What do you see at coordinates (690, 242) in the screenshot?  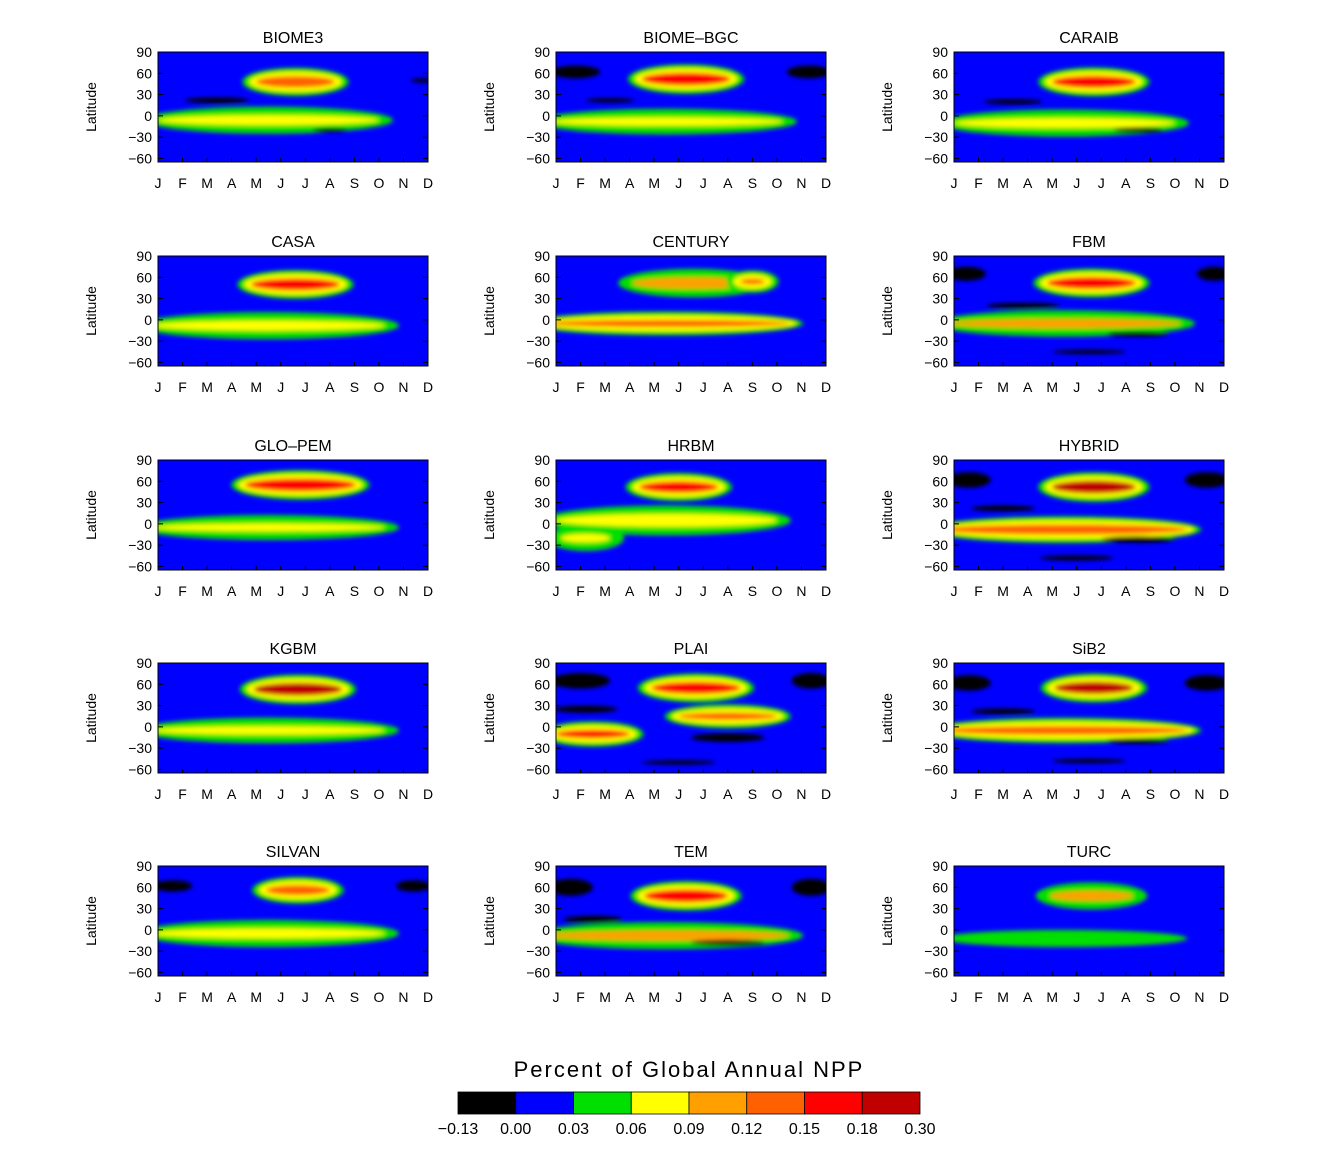 I see `panel-title: CENTURY` at bounding box center [690, 242].